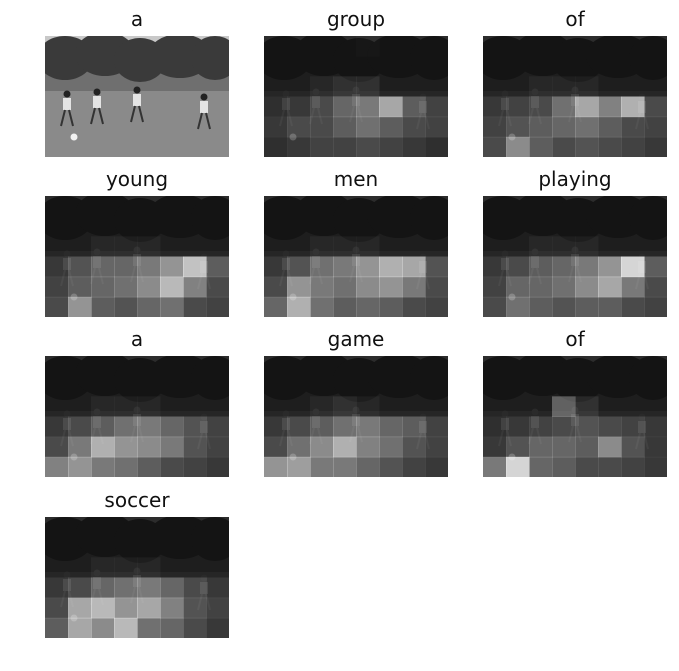 The width and height of the screenshot is (679, 671). I want to click on panel-word: young, so click(137, 179).